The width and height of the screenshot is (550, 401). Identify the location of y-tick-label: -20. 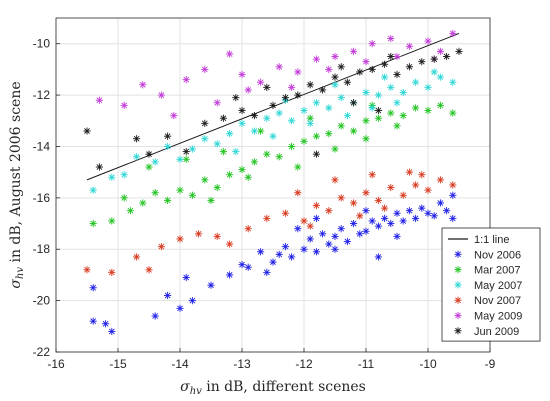
(42, 301).